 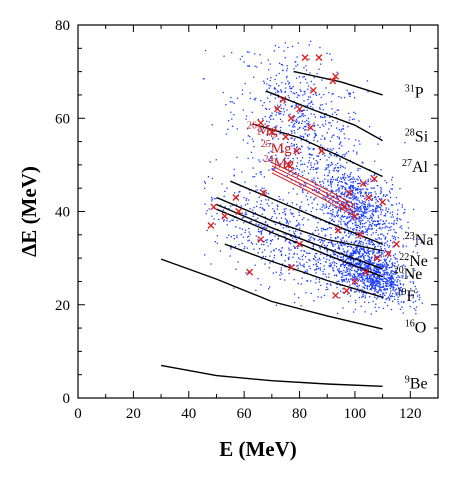 What do you see at coordinates (303, 270) in the screenshot?
I see `curve-19f` at bounding box center [303, 270].